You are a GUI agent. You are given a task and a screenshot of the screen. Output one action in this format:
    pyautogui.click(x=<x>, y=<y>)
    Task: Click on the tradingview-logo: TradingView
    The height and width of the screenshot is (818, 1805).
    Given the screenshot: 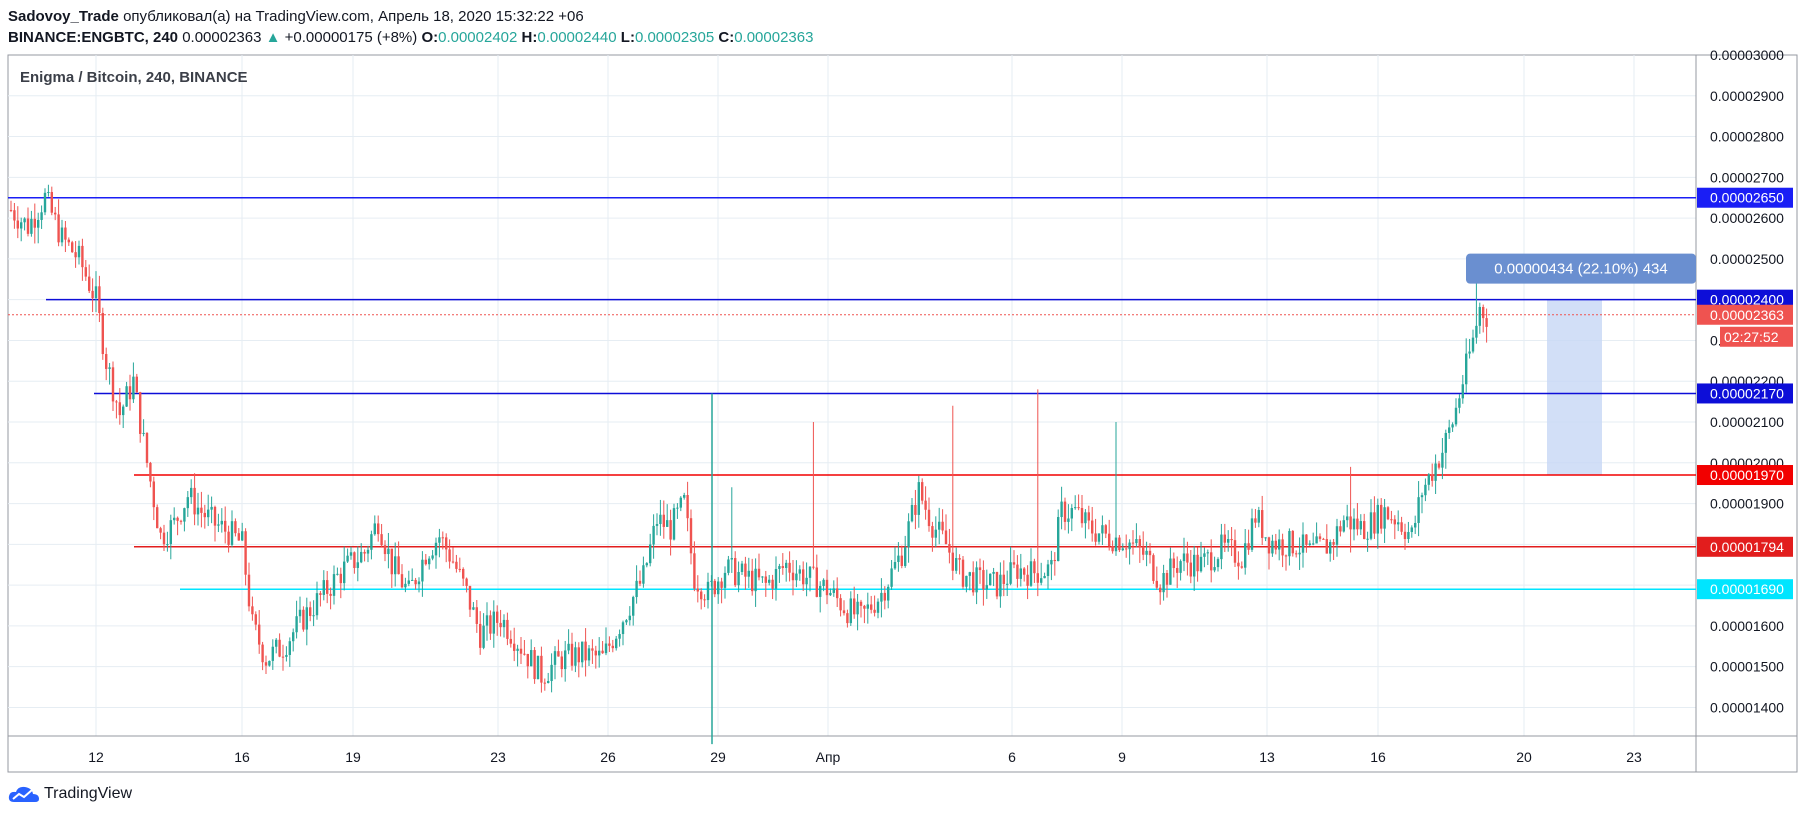 What is the action you would take?
    pyautogui.click(x=70, y=794)
    